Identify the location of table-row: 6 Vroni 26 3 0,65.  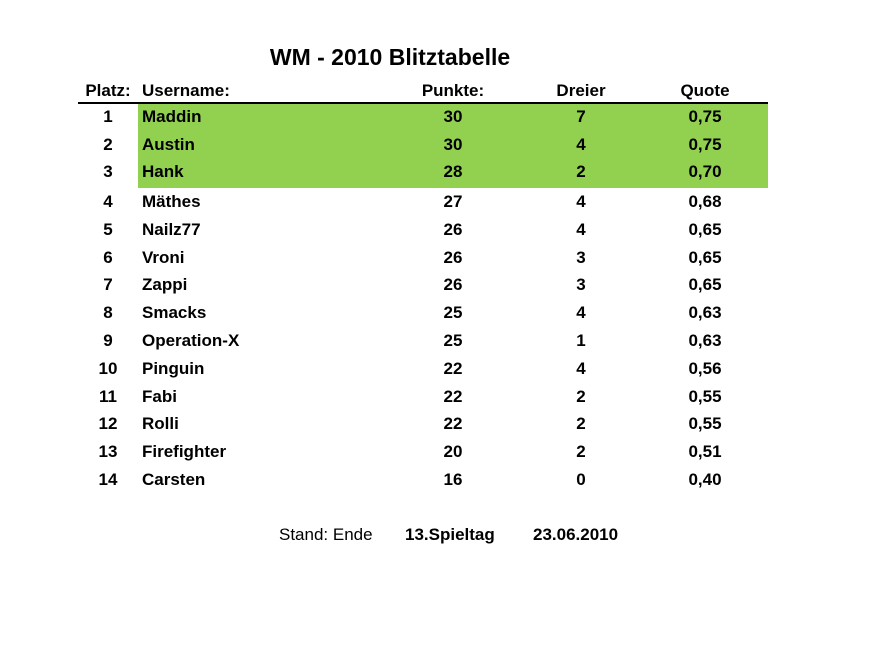
(434, 258).